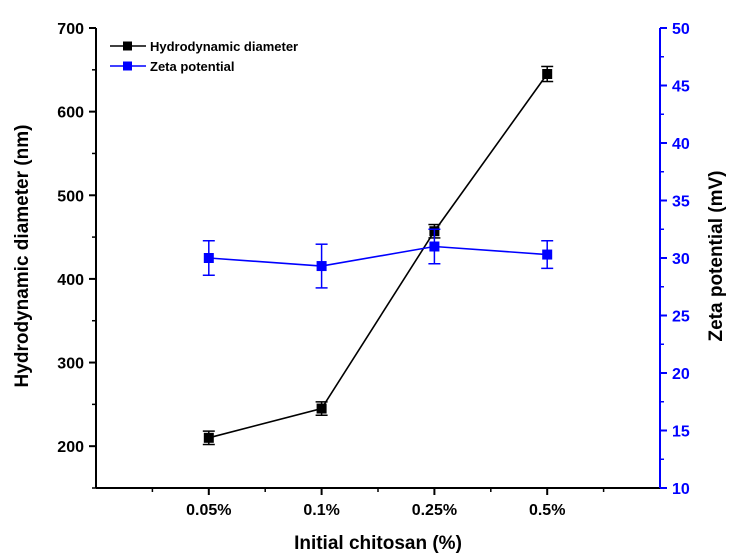 This screenshot has height=557, width=732. I want to click on left-y-tick-label: 700, so click(70, 29).